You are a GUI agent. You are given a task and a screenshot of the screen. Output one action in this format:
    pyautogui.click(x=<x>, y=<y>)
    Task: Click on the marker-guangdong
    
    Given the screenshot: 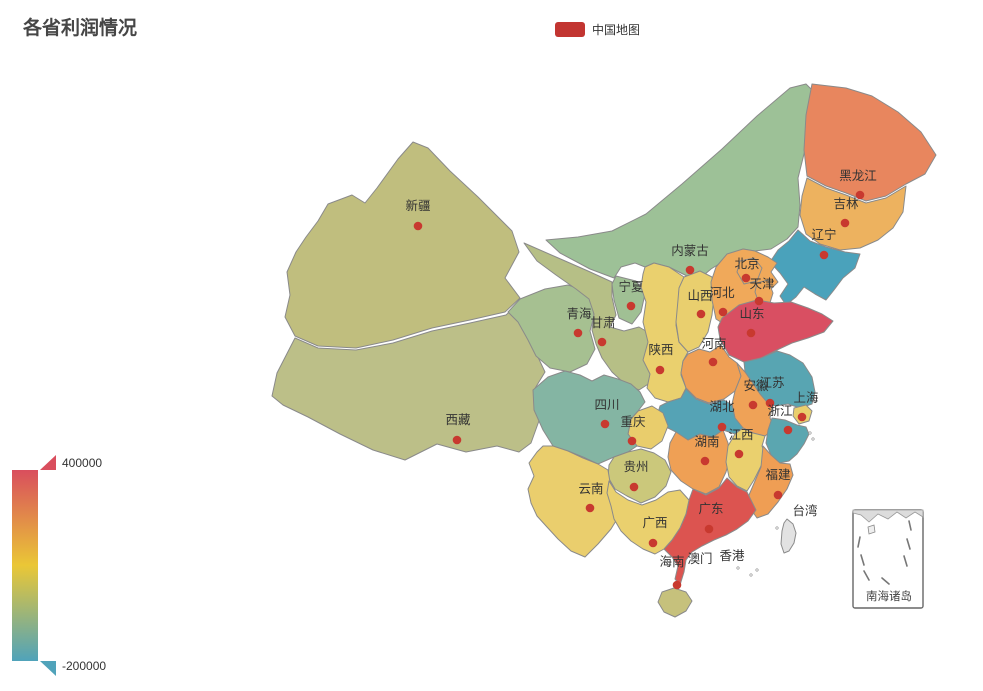 What is the action you would take?
    pyautogui.click(x=709, y=529)
    